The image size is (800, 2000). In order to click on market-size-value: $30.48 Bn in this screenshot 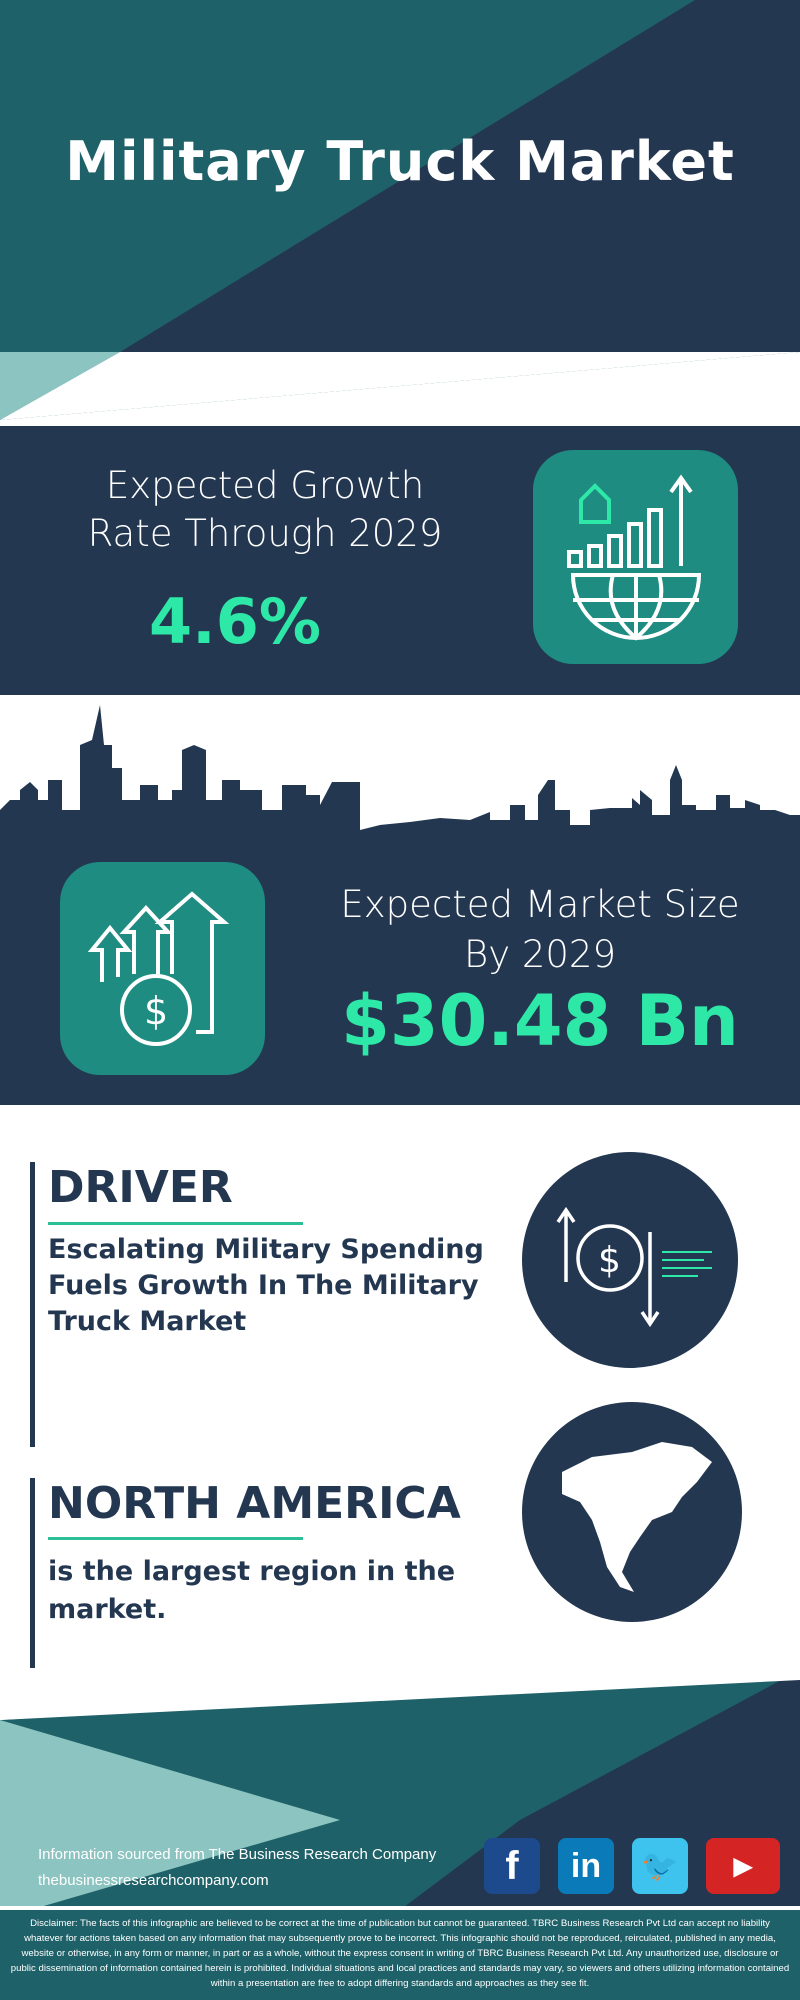, I will do `click(540, 1021)`.